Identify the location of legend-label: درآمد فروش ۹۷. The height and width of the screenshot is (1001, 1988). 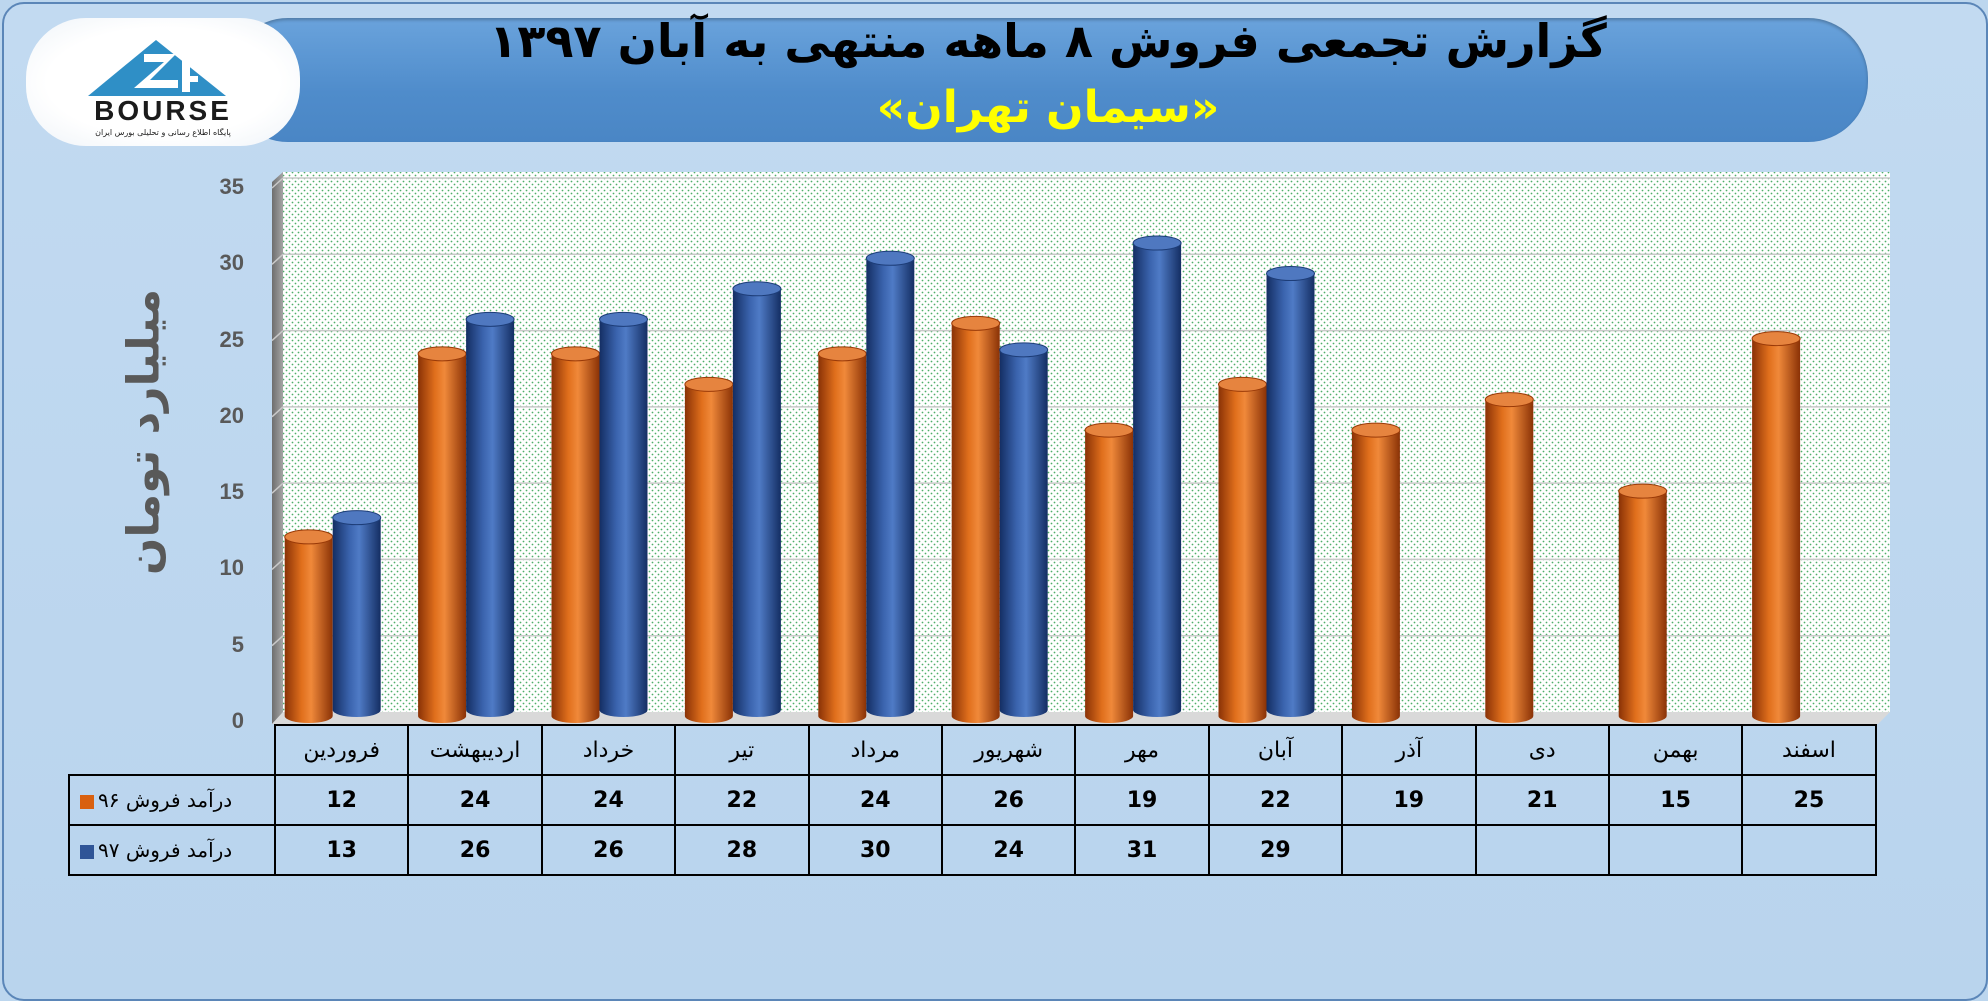
(165, 850).